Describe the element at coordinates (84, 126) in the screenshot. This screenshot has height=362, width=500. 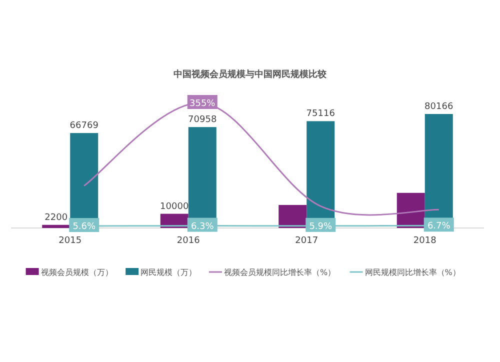
I see `data-label: 66769` at that location.